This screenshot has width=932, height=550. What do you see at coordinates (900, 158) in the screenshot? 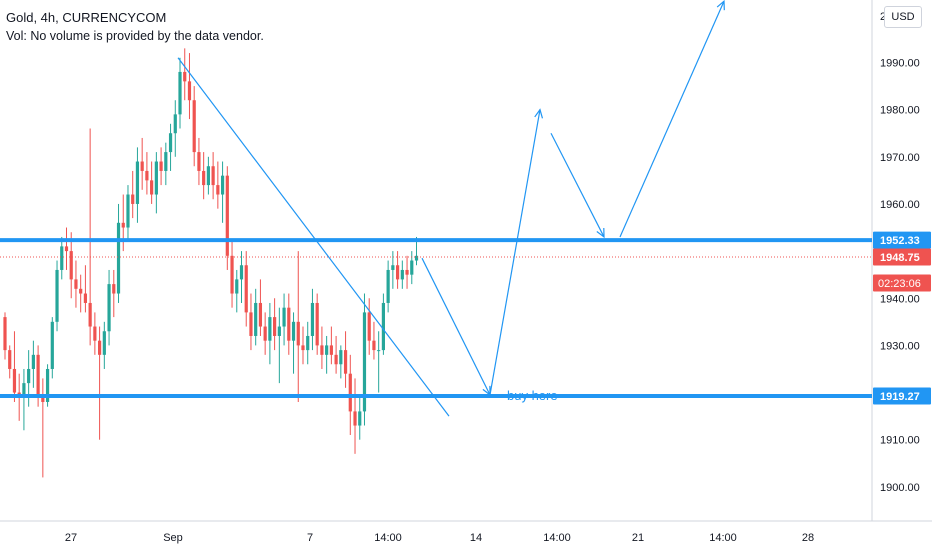
I see `price-tick-label: 1970.00` at bounding box center [900, 158].